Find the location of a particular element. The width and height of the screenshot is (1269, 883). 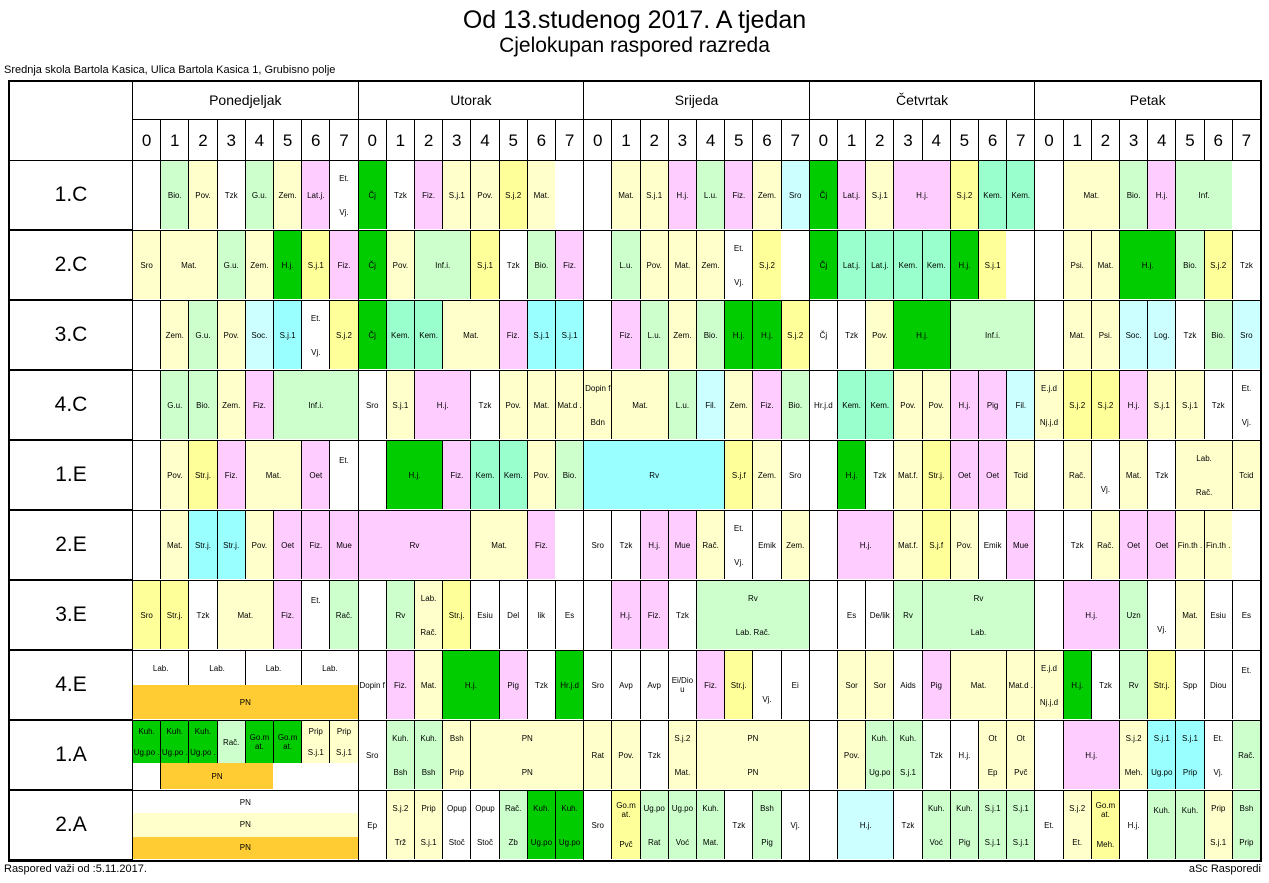

lesson-subject: Zem. is located at coordinates (682, 335).